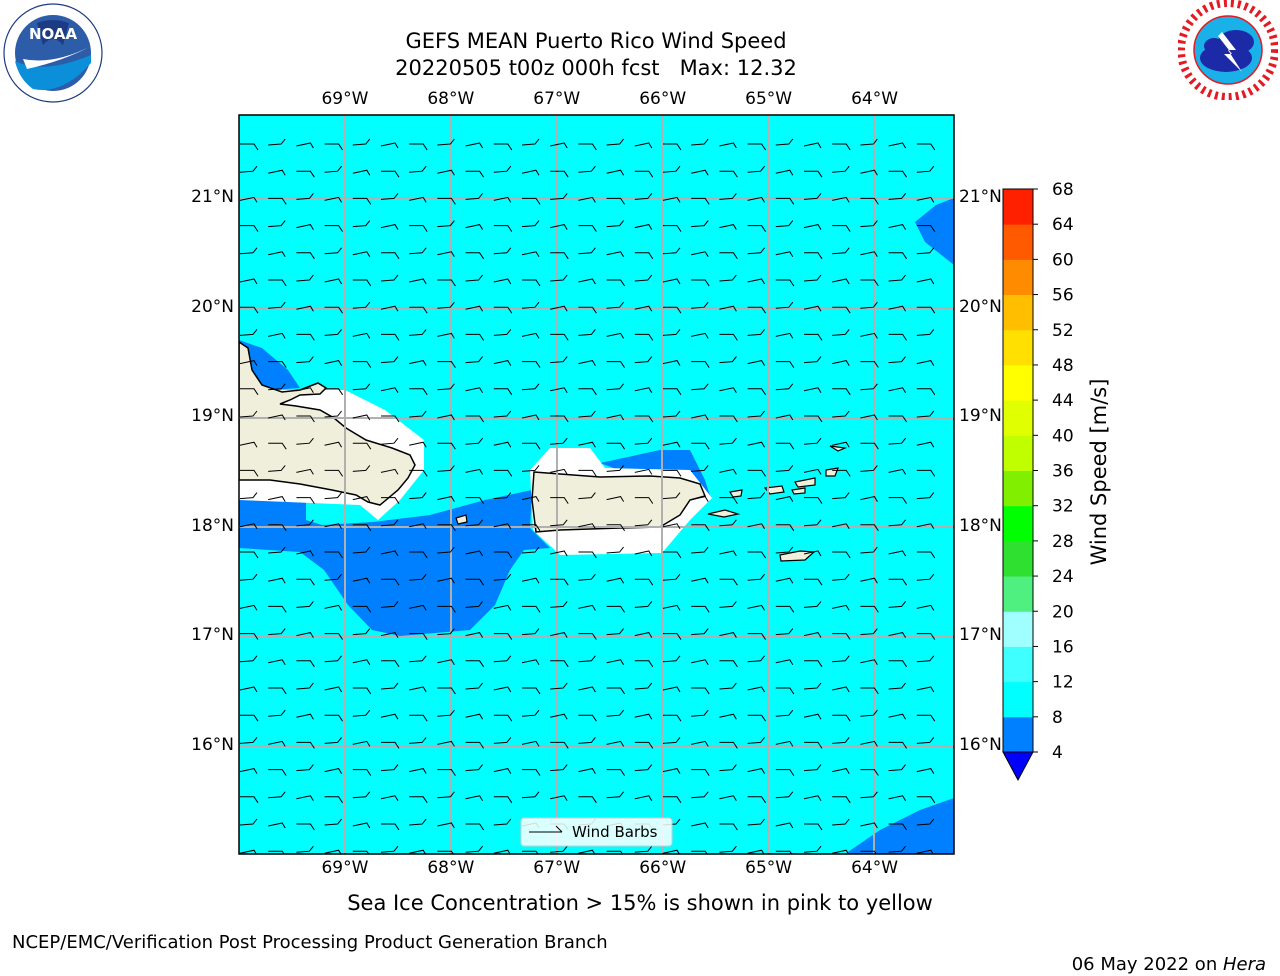 The width and height of the screenshot is (1280, 976). I want to click on y-tick-left: 16°N, so click(212, 744).